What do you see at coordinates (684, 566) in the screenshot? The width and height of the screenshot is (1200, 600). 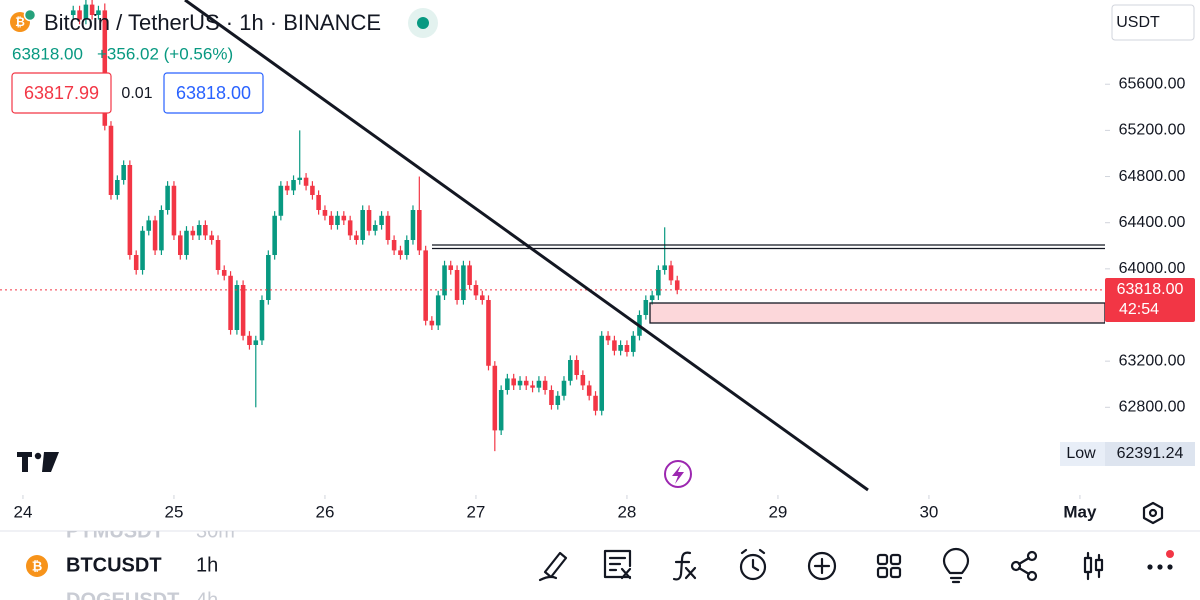 I see `indicators-tool` at bounding box center [684, 566].